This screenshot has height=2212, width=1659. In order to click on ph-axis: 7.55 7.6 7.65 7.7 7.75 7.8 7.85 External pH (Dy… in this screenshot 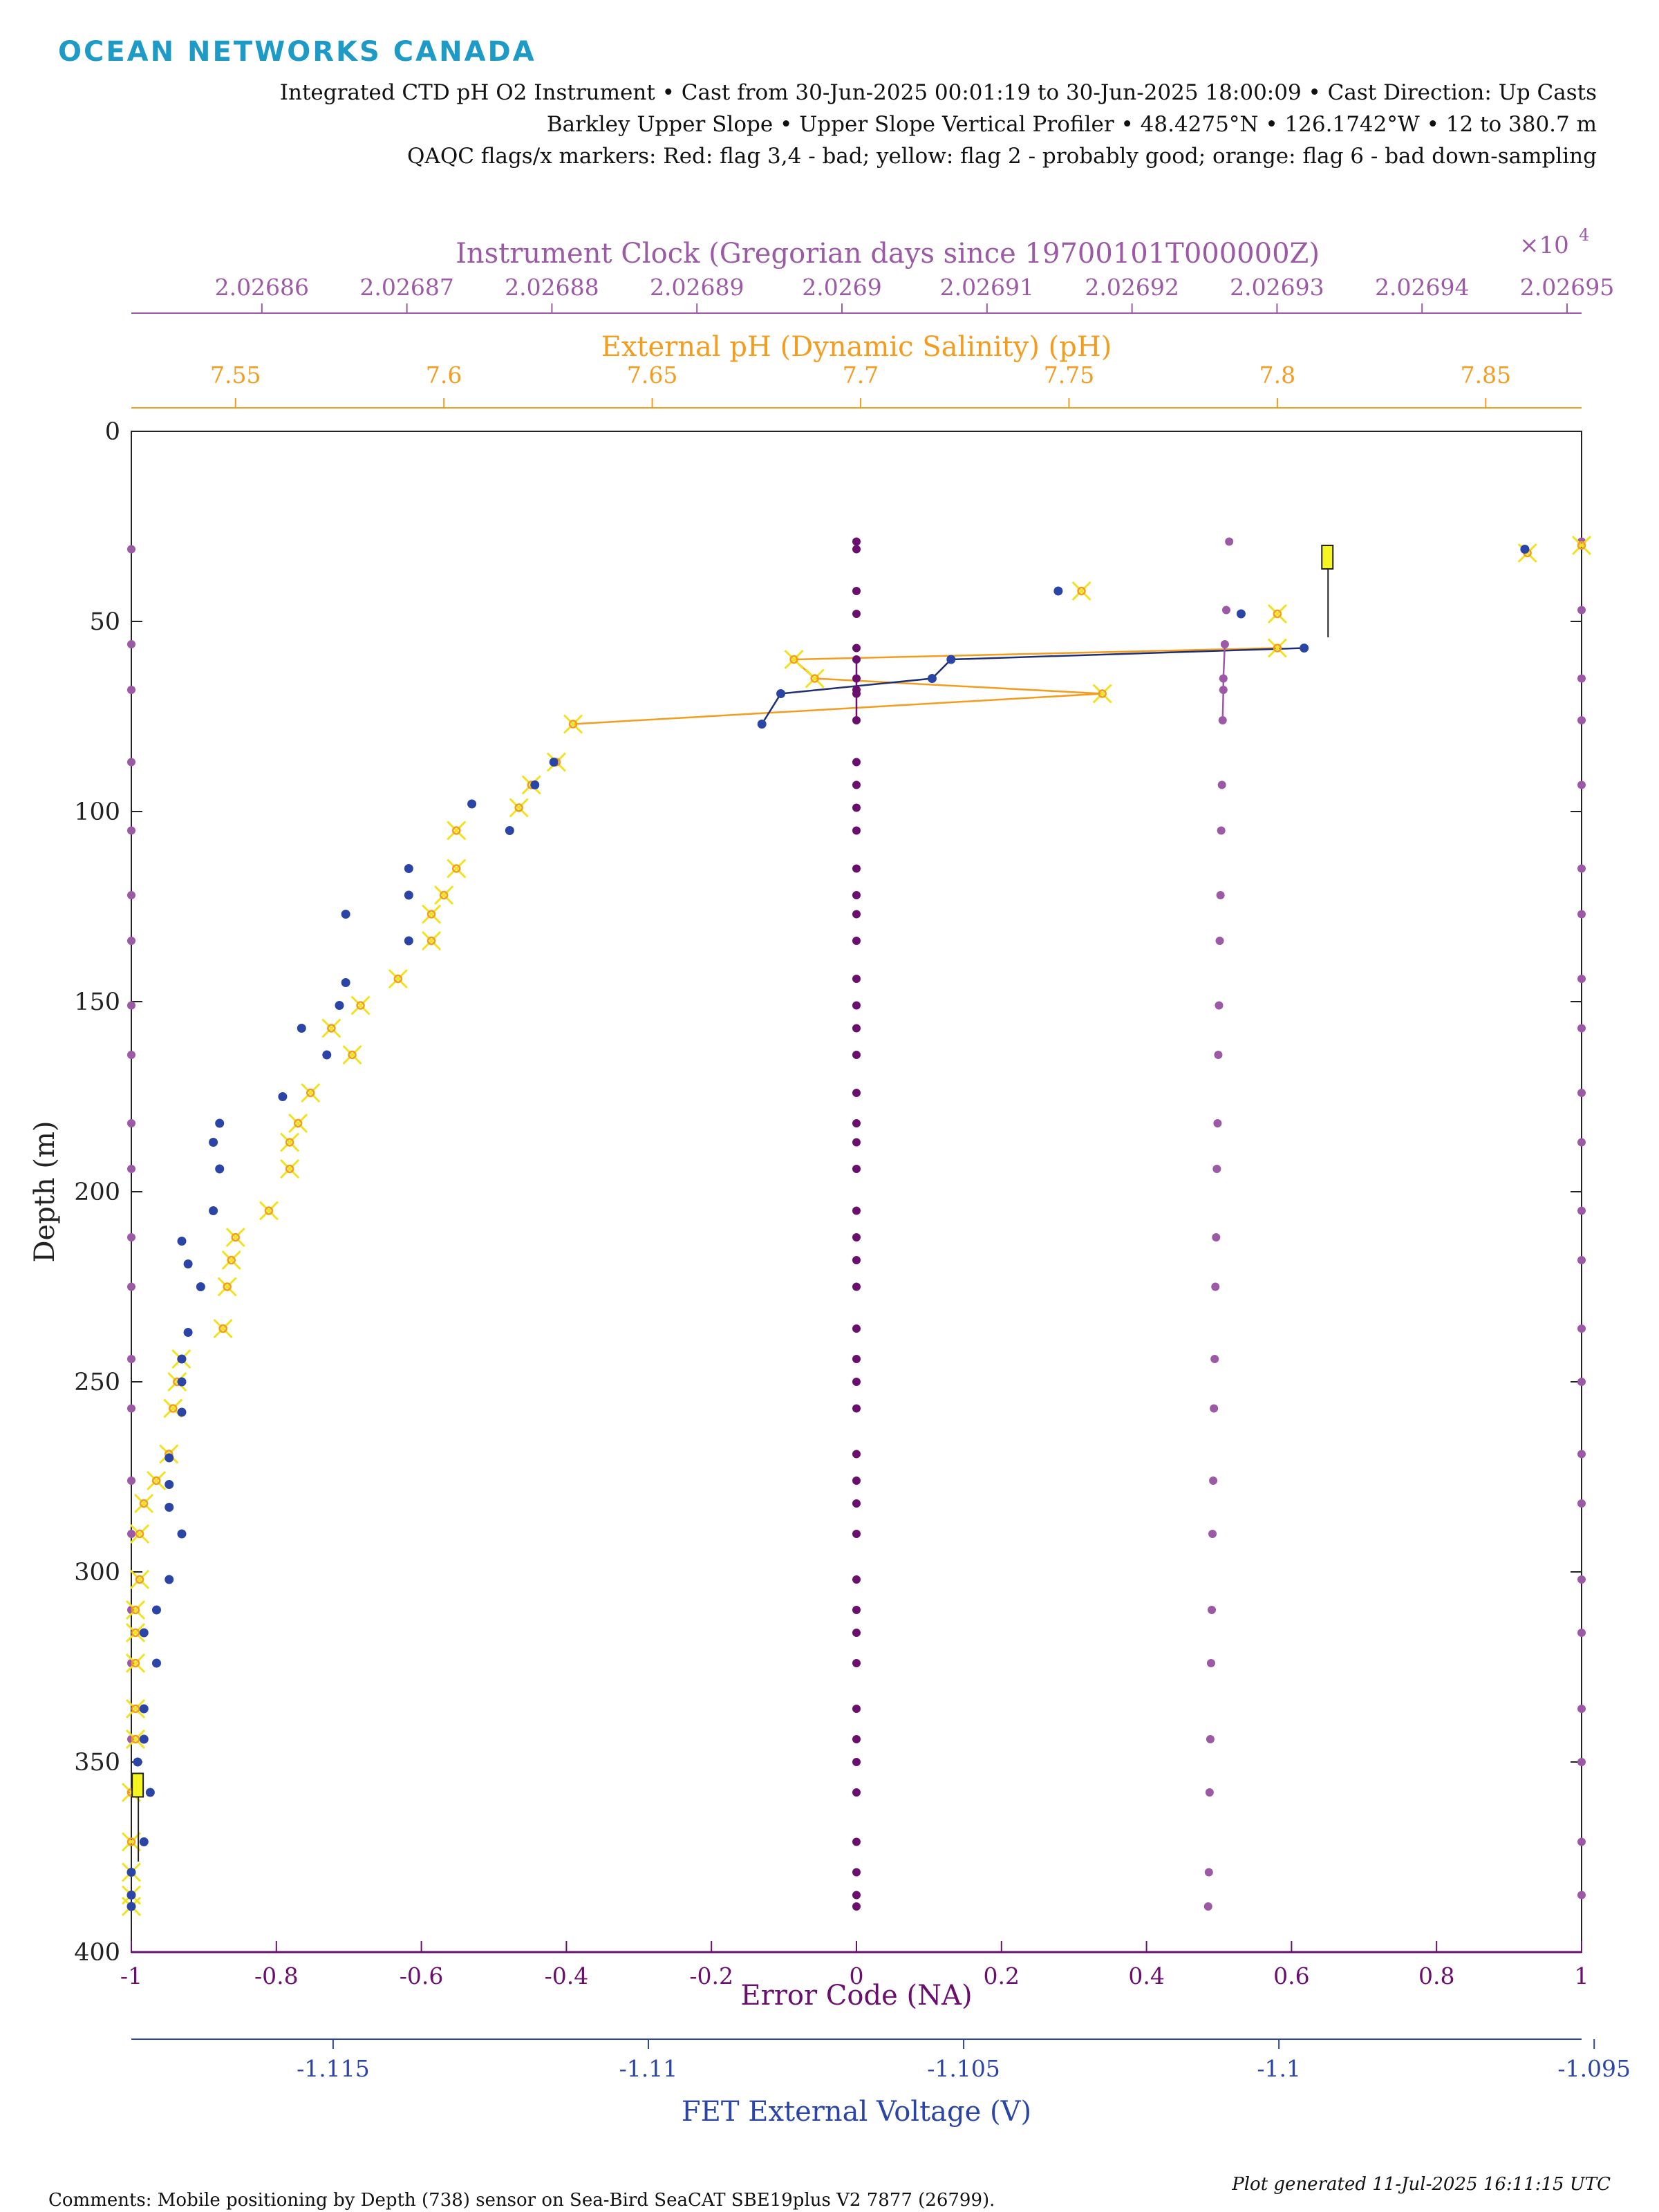, I will do `click(856, 370)`.